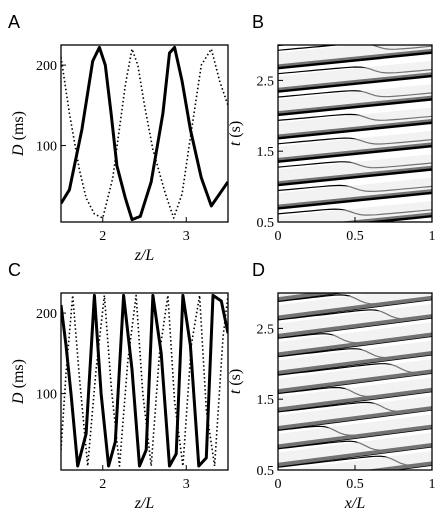 This screenshot has width=445, height=521. Describe the element at coordinates (355, 503) in the screenshot. I see `x-axis-label: x/L` at that location.